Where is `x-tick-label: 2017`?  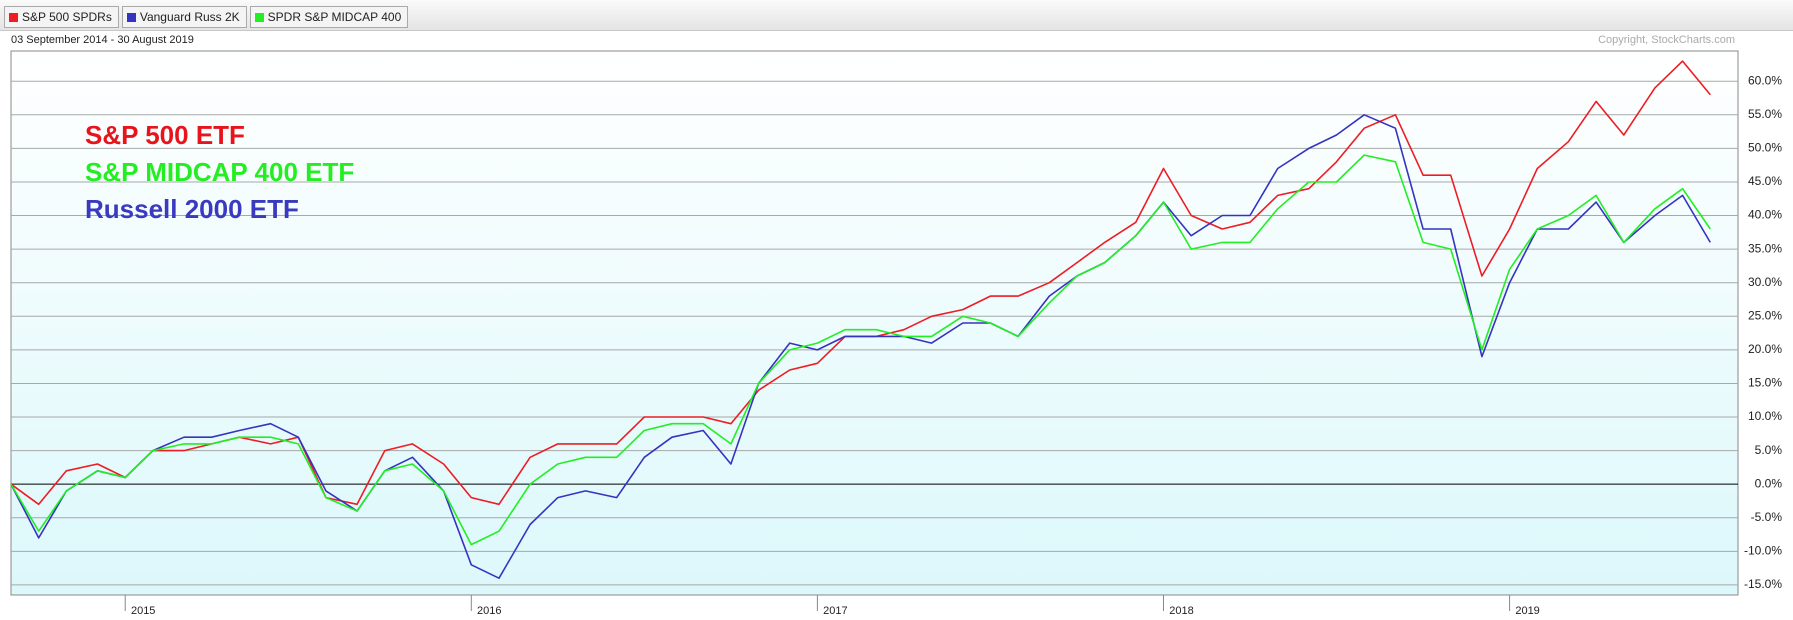
x-tick-label: 2017 is located at coordinates (835, 611).